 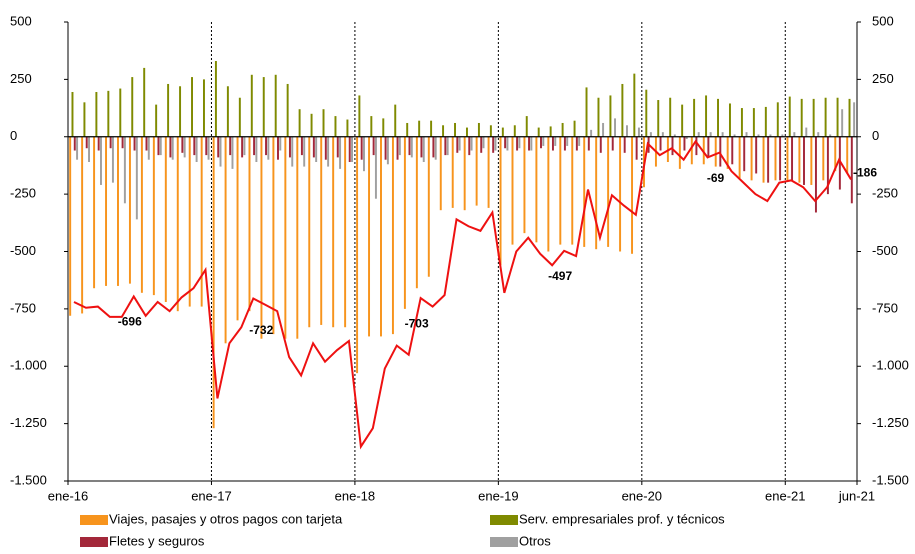 I want to click on y-tick-label: 0, so click(x=13, y=135).